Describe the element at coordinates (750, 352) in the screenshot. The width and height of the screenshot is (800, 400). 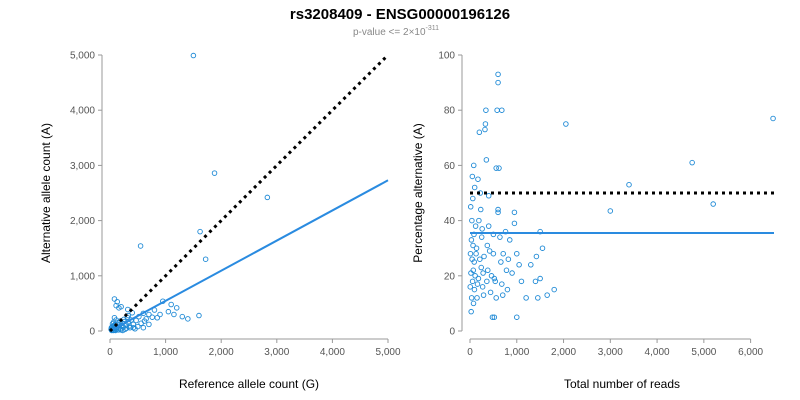
I see `x-tick-label: 6,000` at that location.